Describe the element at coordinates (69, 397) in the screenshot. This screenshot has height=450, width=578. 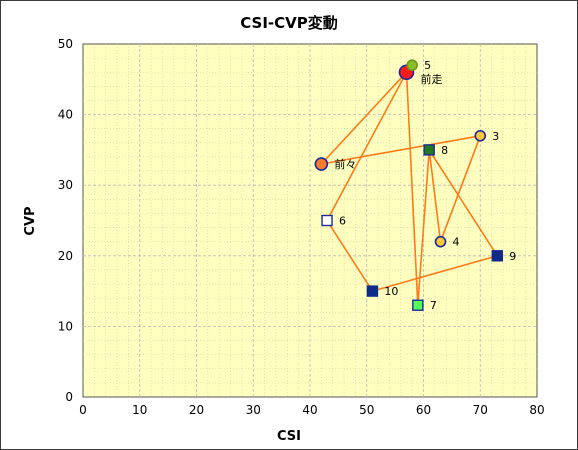
I see `y-tick-label: 0` at that location.